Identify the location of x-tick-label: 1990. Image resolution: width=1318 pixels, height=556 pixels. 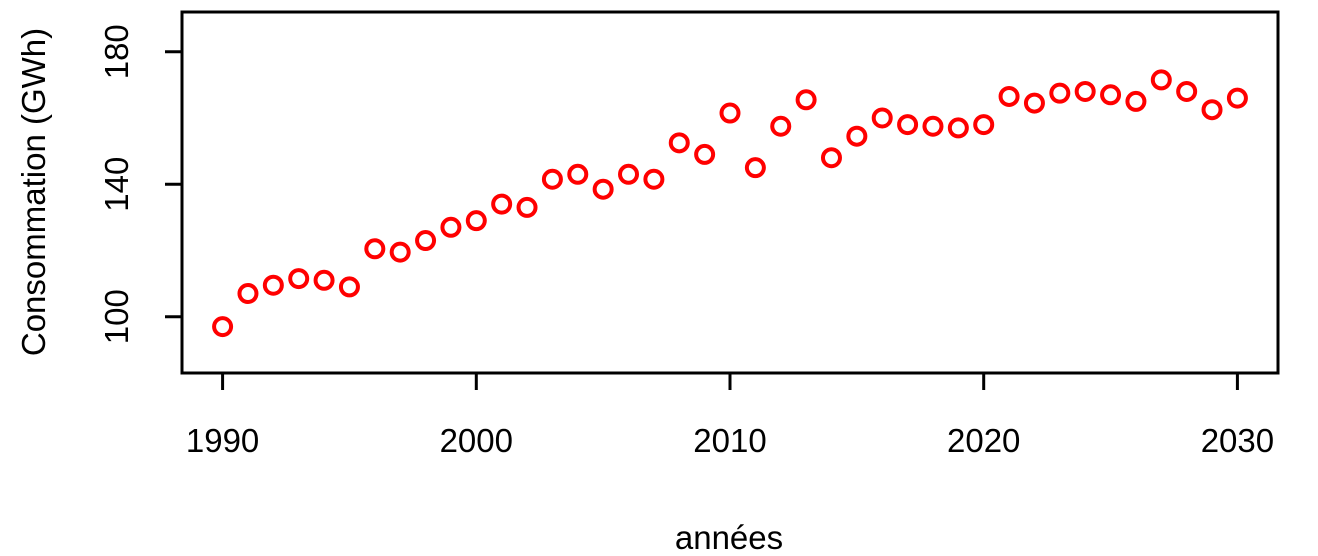
(222, 440).